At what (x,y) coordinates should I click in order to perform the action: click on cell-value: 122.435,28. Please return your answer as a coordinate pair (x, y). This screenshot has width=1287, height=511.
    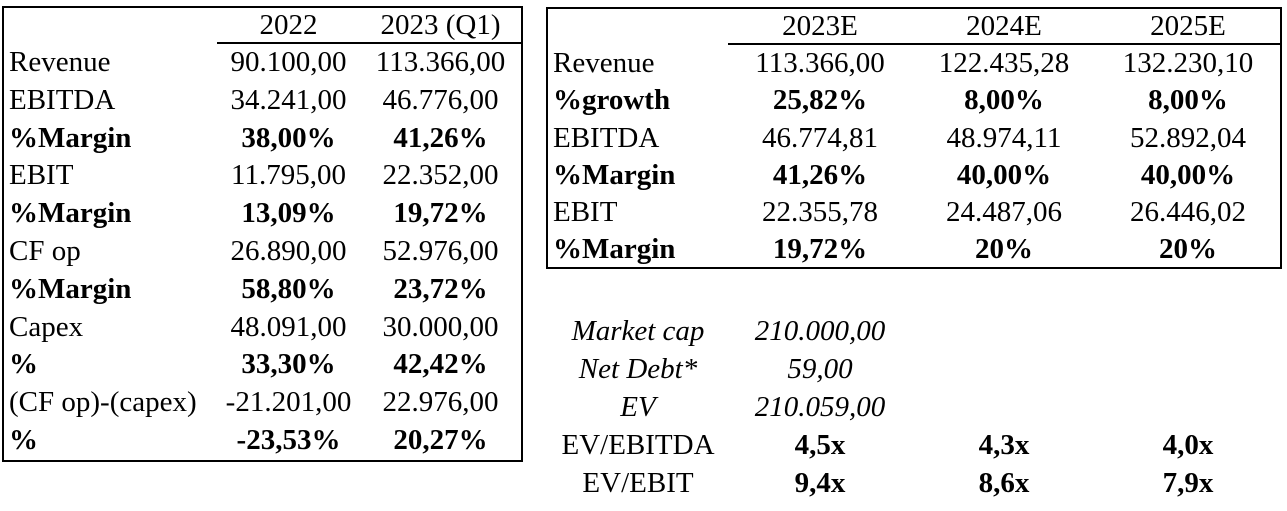
    Looking at the image, I should click on (1004, 63).